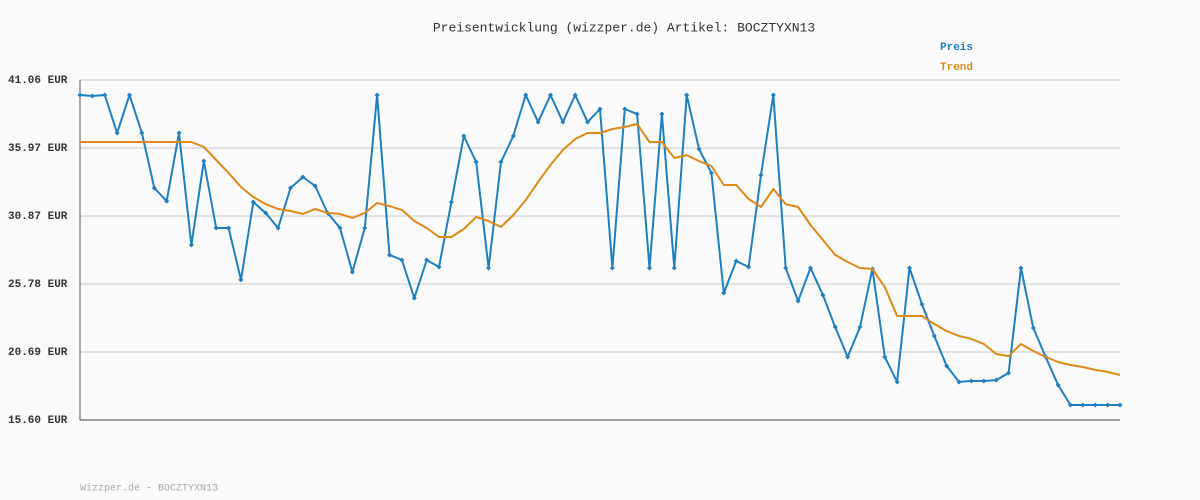  I want to click on y-tick-label: 25.78 EUR, so click(38, 285).